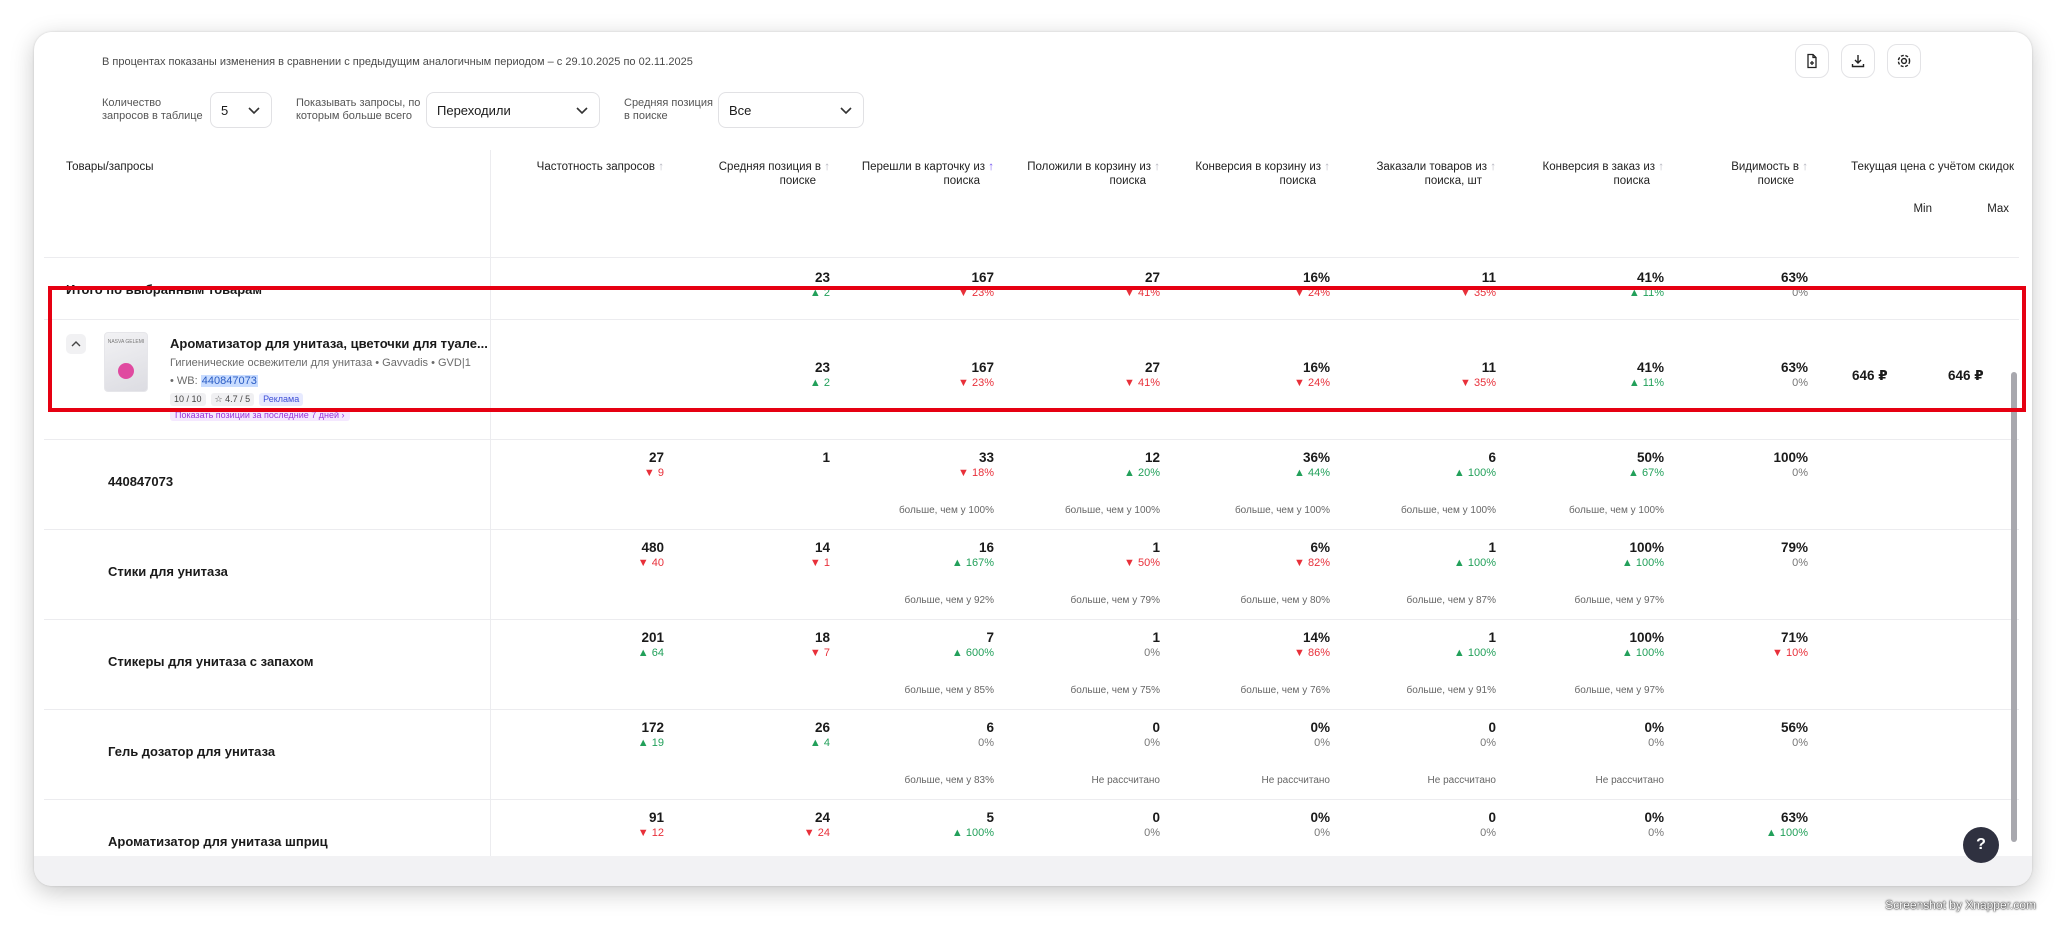 The image size is (2066, 945). I want to click on query-cart-note: больше, чем у 75%, so click(1115, 690).